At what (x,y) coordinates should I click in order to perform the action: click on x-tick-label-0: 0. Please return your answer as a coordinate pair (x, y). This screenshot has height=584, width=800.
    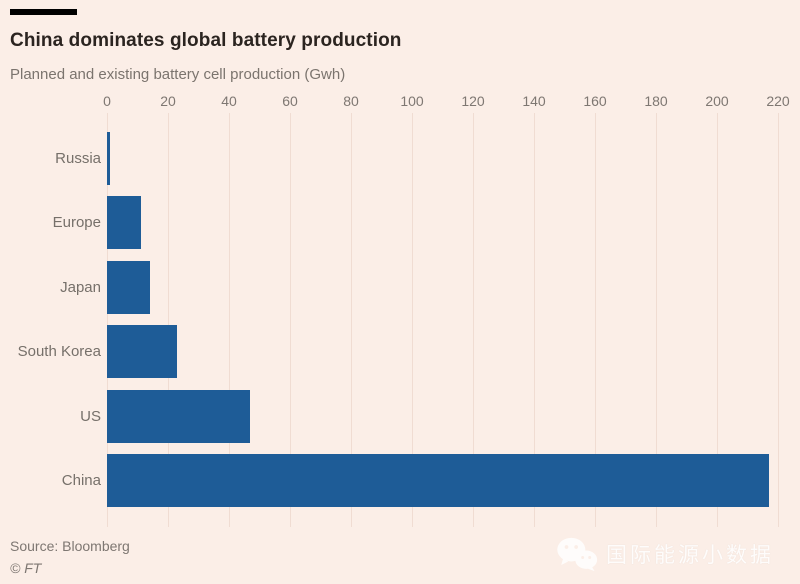
    Looking at the image, I should click on (107, 101).